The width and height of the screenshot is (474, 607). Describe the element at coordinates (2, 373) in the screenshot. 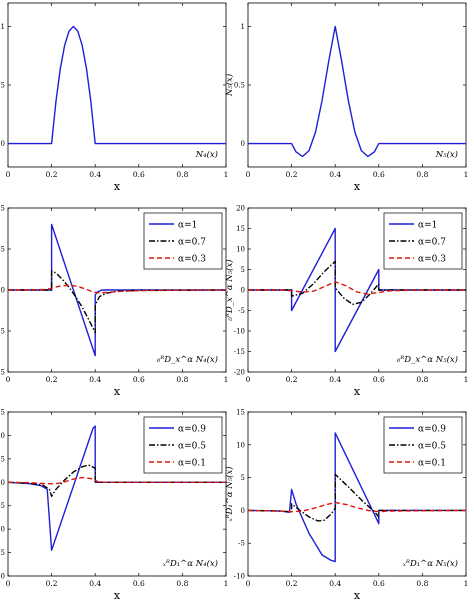

I see `y-tick-label: -25` at that location.